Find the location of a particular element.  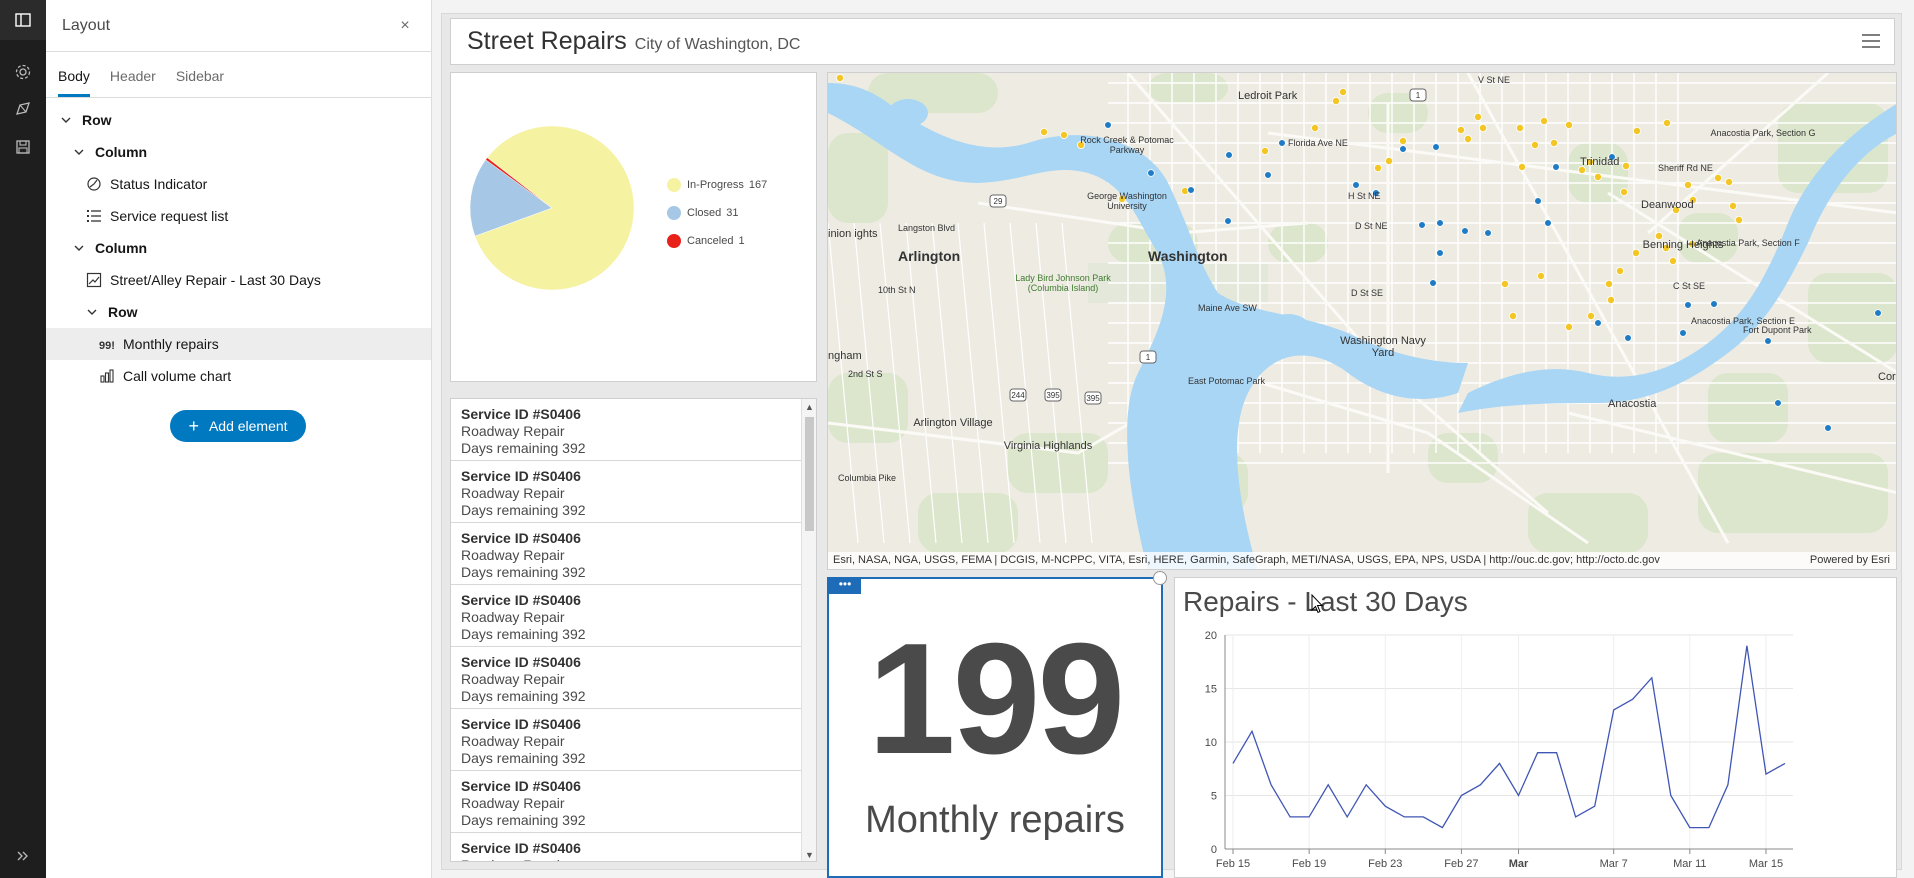

tree-item: Call volume chart is located at coordinates (238, 376).